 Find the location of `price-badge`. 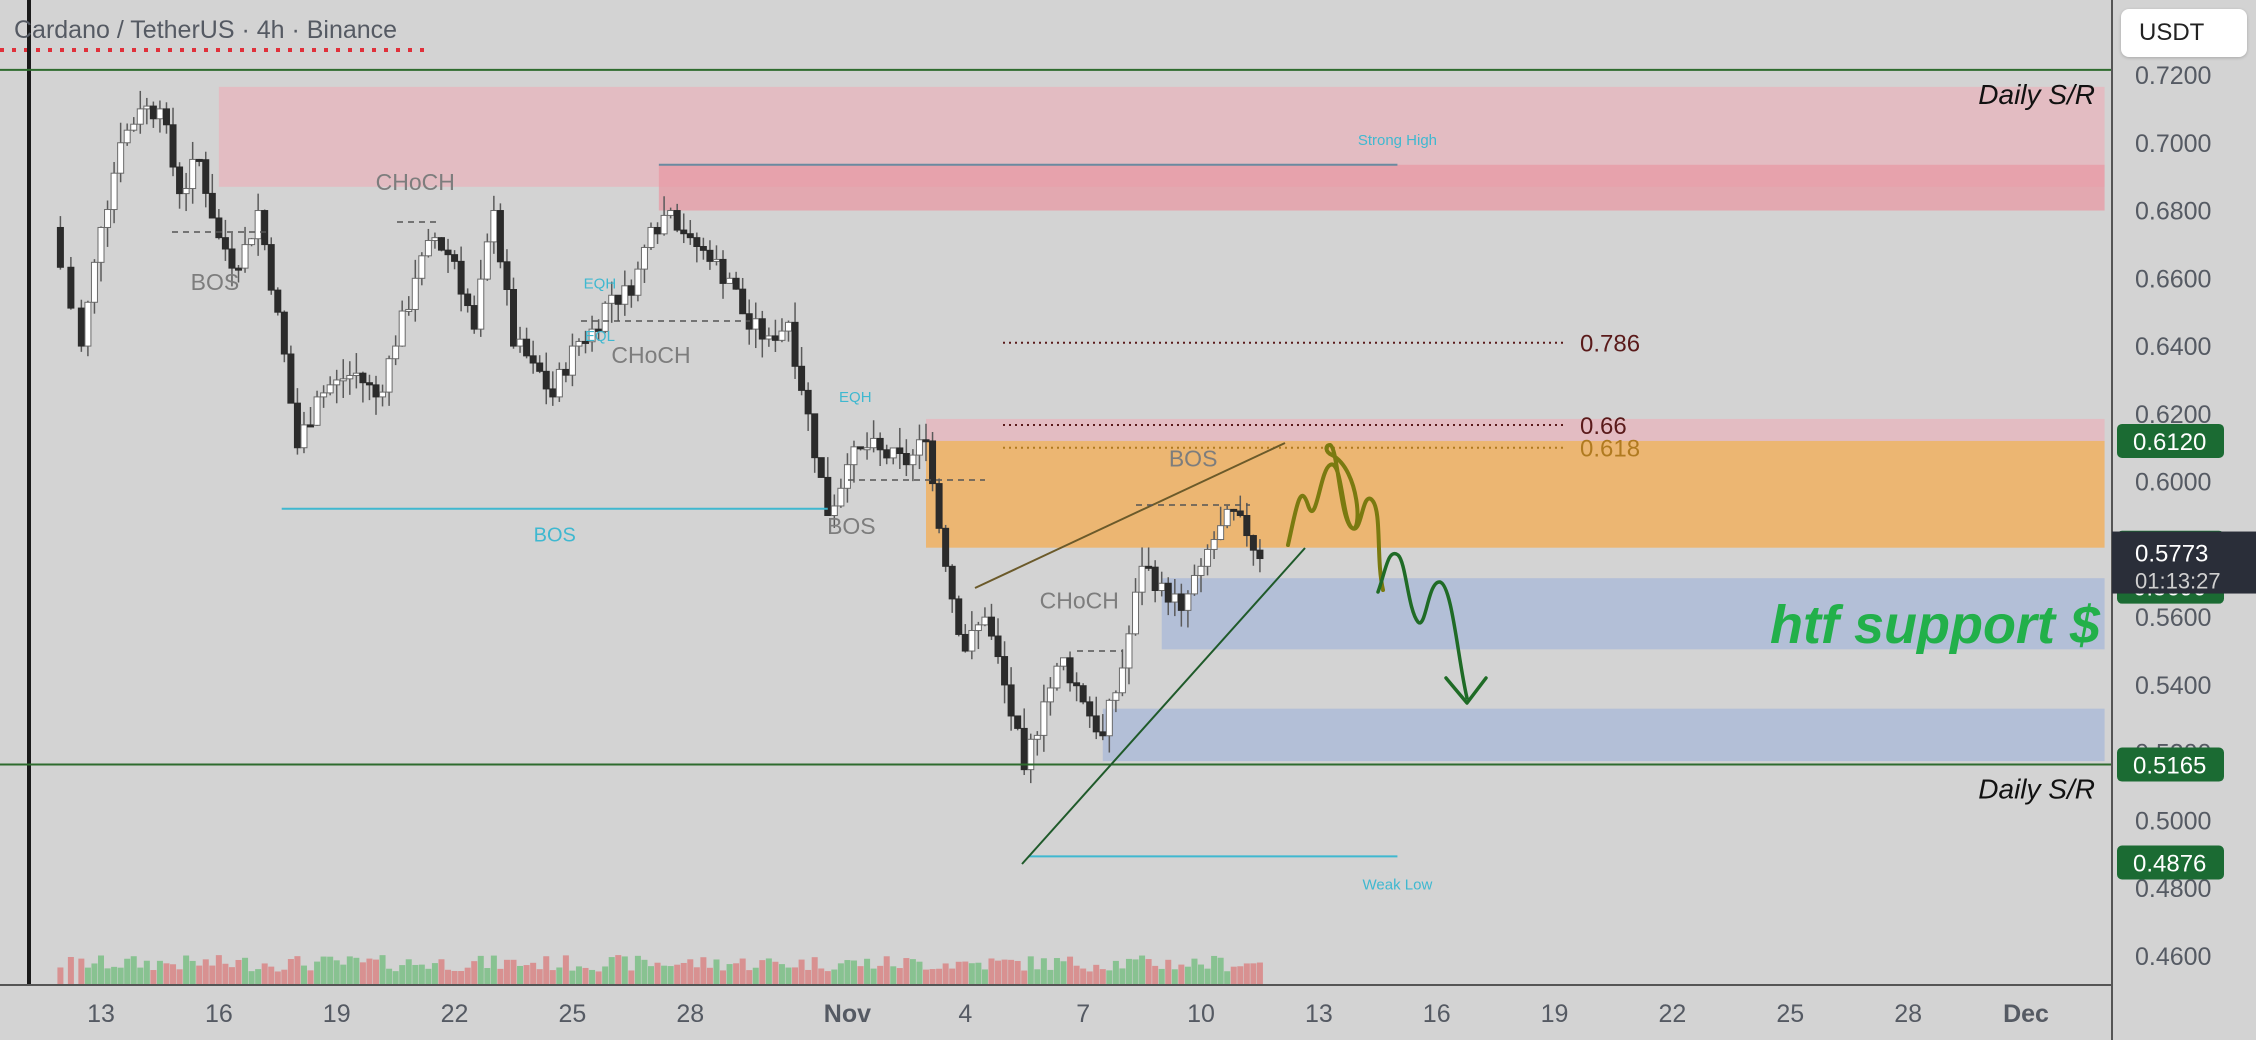

price-badge is located at coordinates (2170, 440).